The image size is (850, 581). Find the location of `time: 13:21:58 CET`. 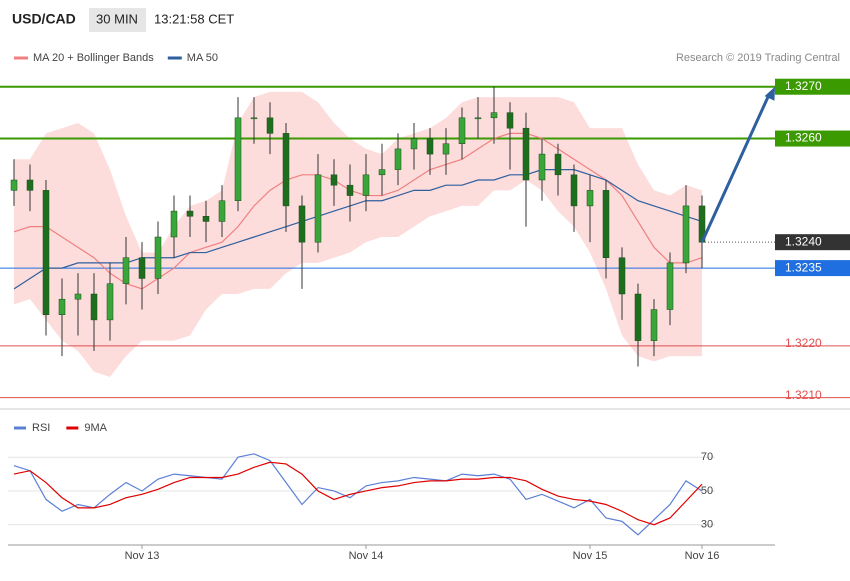

time: 13:21:58 CET is located at coordinates (194, 18).